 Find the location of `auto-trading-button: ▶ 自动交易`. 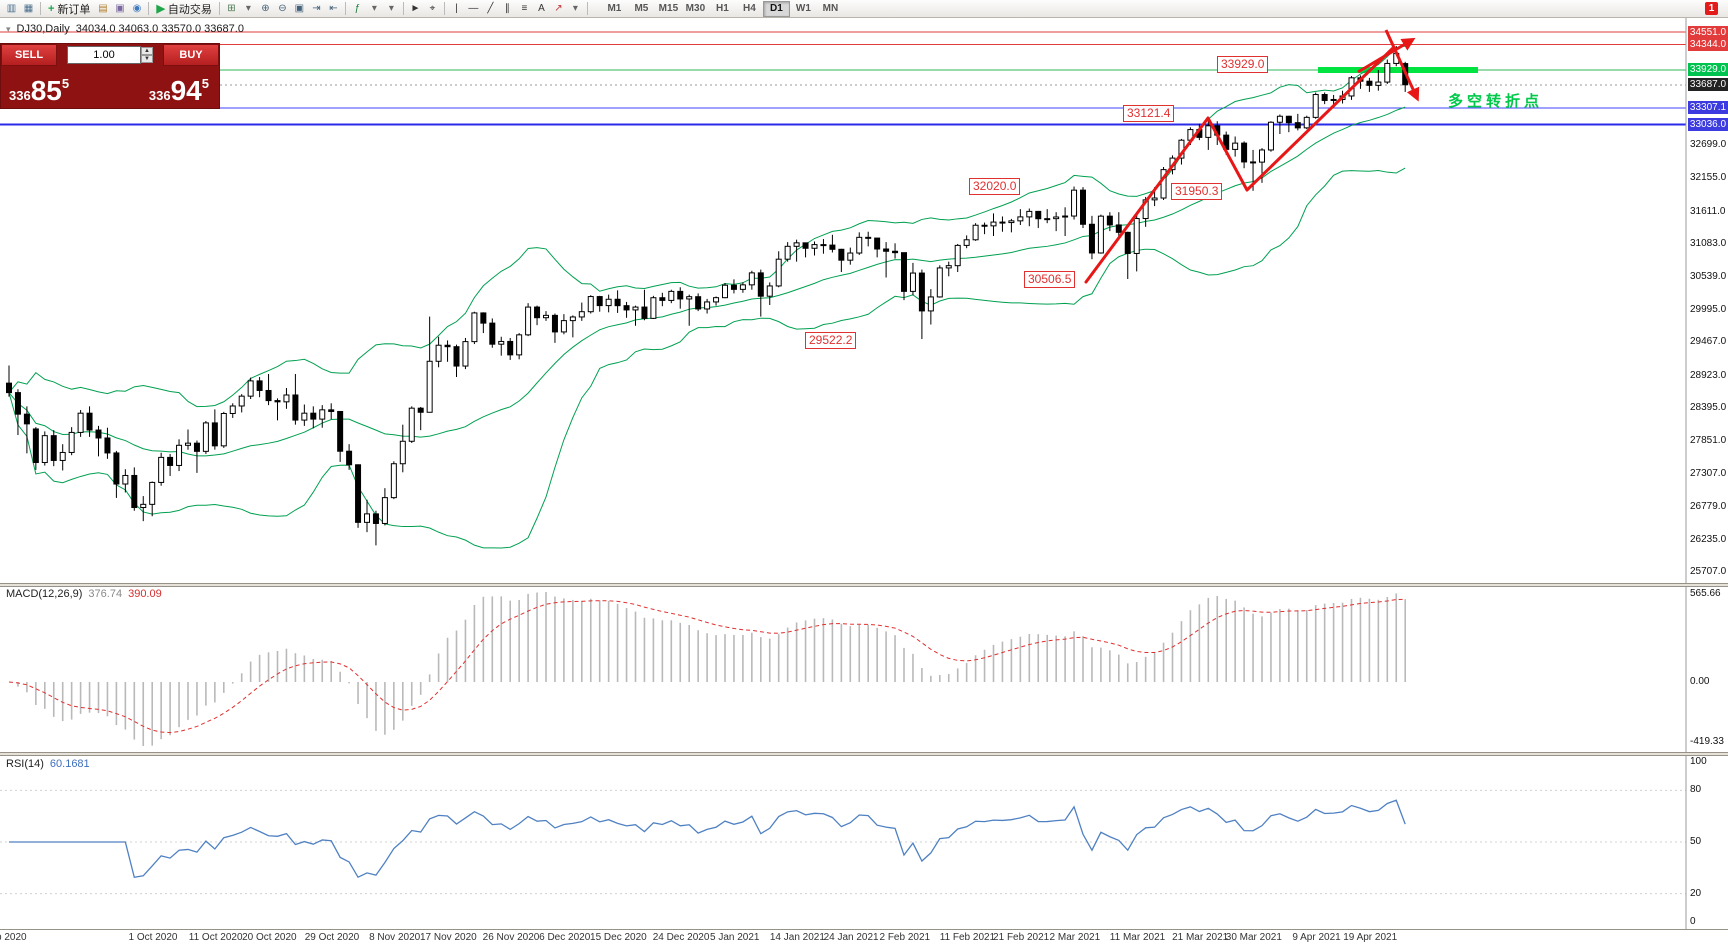

auto-trading-button: ▶ 自动交易 is located at coordinates (183, 9).